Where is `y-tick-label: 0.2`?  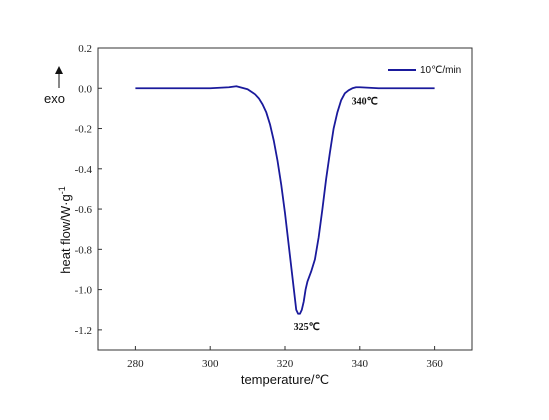
y-tick-label: 0.2 is located at coordinates (85, 49).